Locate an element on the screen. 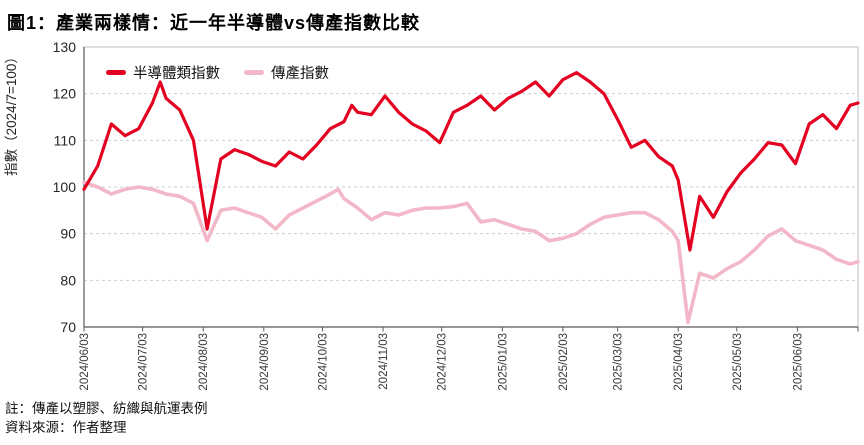 The image size is (864, 445). y-tick-label-100: 100 is located at coordinates (65, 187).